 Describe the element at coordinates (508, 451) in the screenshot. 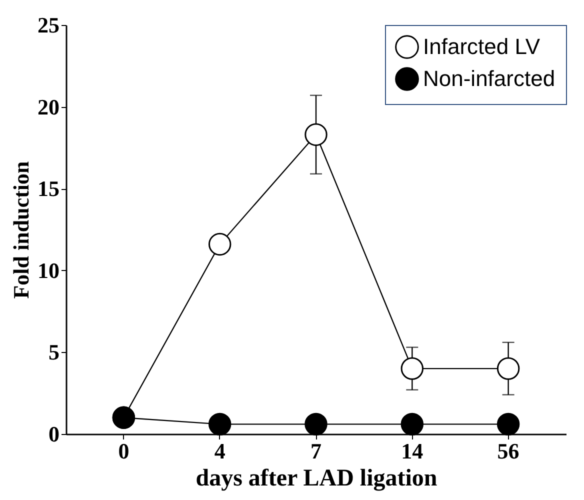

I see `x-tick-label: 56` at that location.